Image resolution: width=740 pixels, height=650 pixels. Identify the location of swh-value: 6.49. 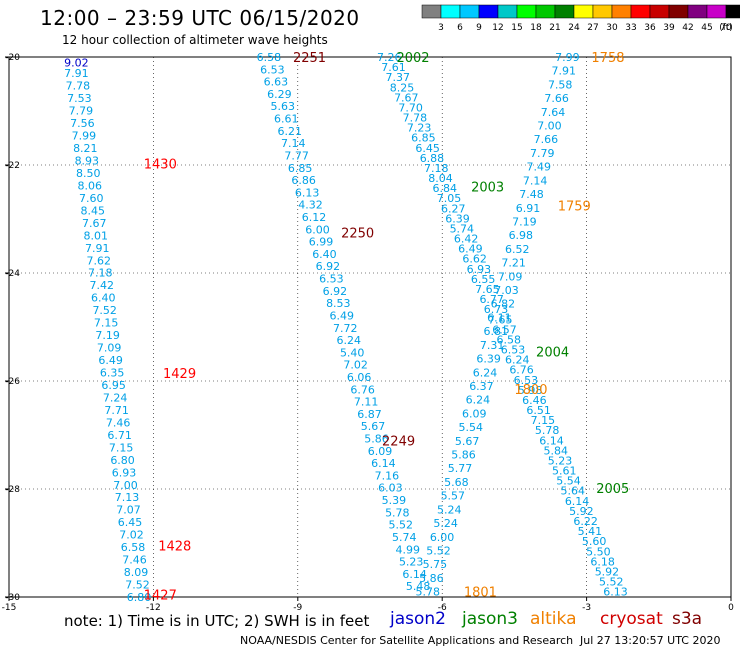
(342, 315).